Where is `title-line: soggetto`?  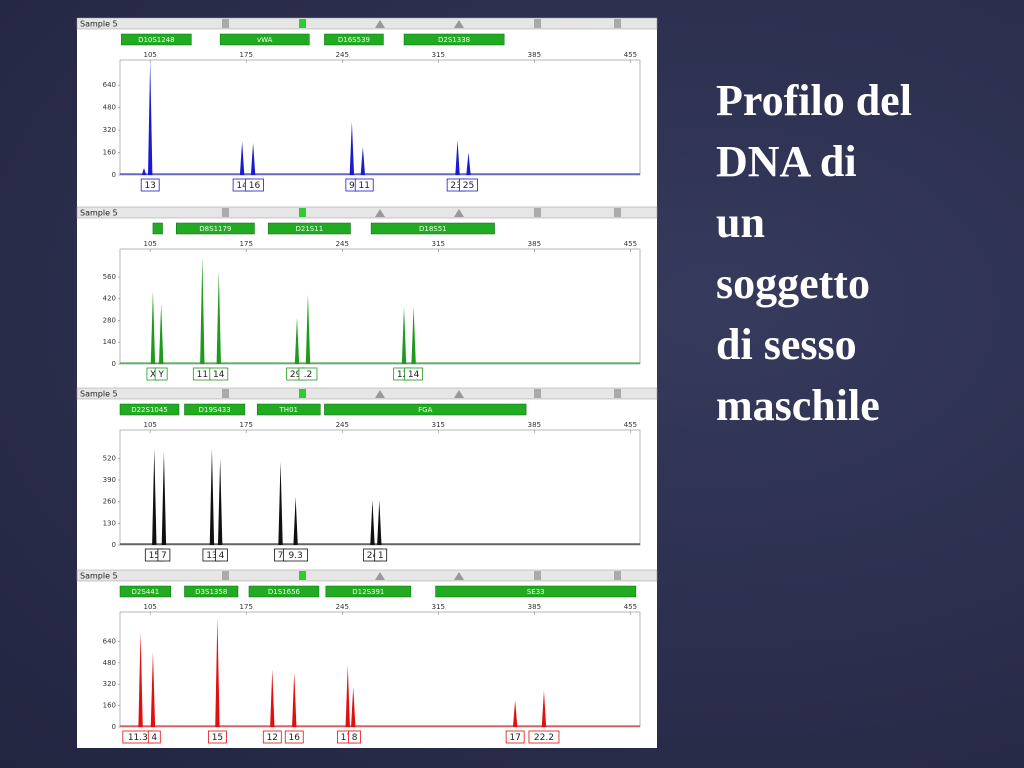
title-line: soggetto is located at coordinates (793, 283).